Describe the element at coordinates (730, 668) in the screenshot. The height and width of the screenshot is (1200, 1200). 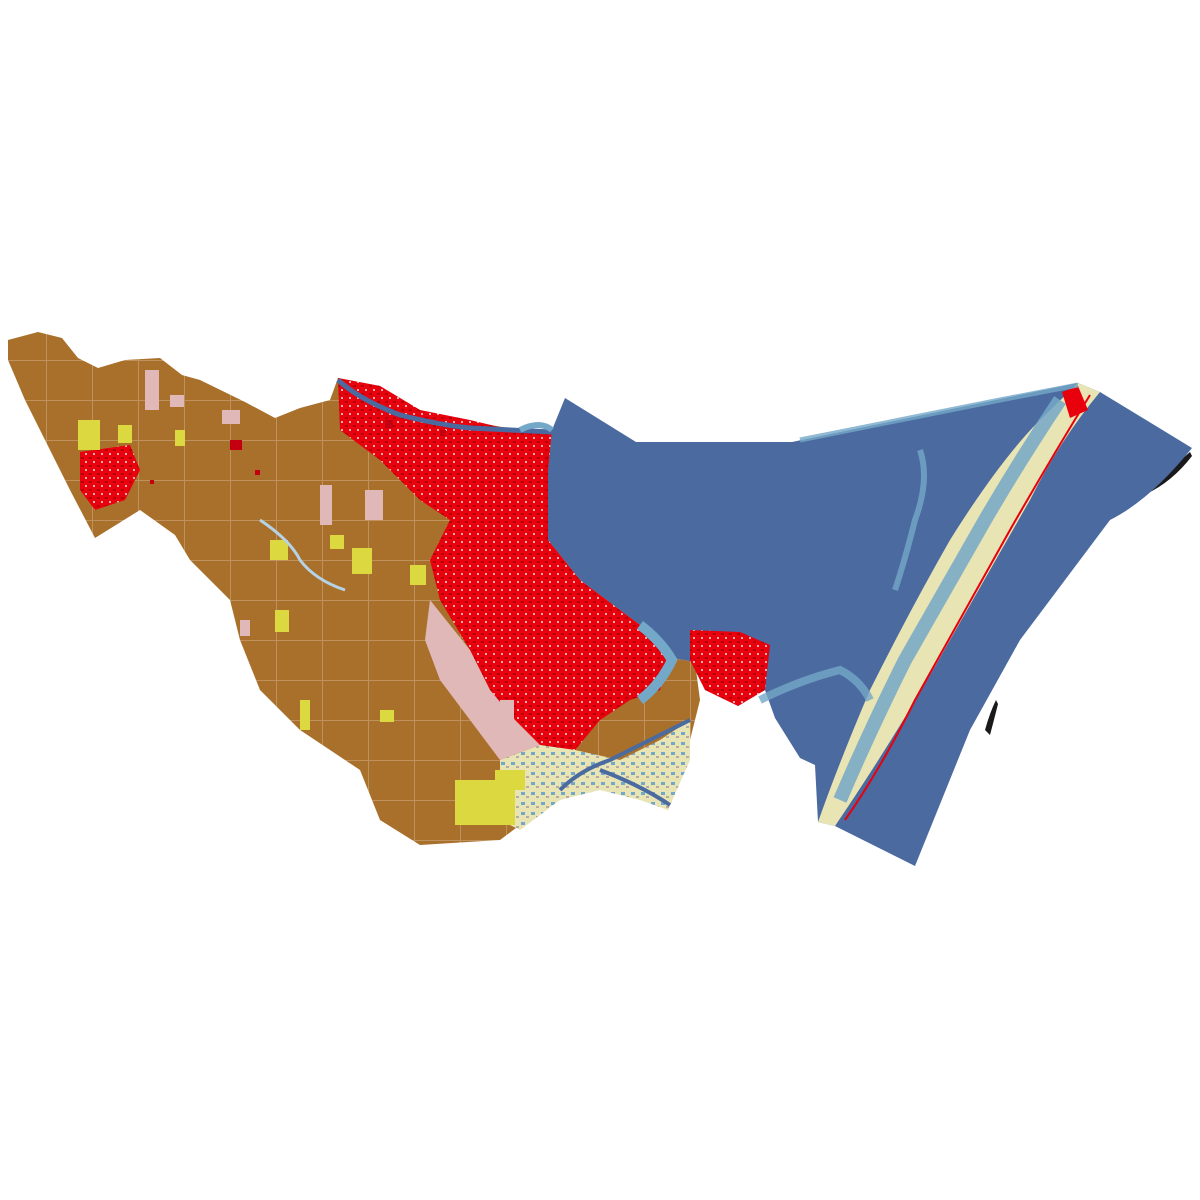
I see `east-urban` at that location.